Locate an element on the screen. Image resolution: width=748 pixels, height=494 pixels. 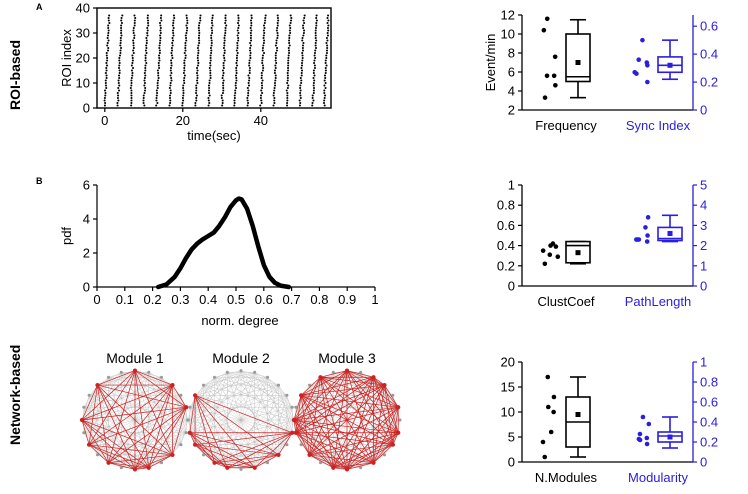
pdf-xtick-label: 0.8 is located at coordinates (319, 299).